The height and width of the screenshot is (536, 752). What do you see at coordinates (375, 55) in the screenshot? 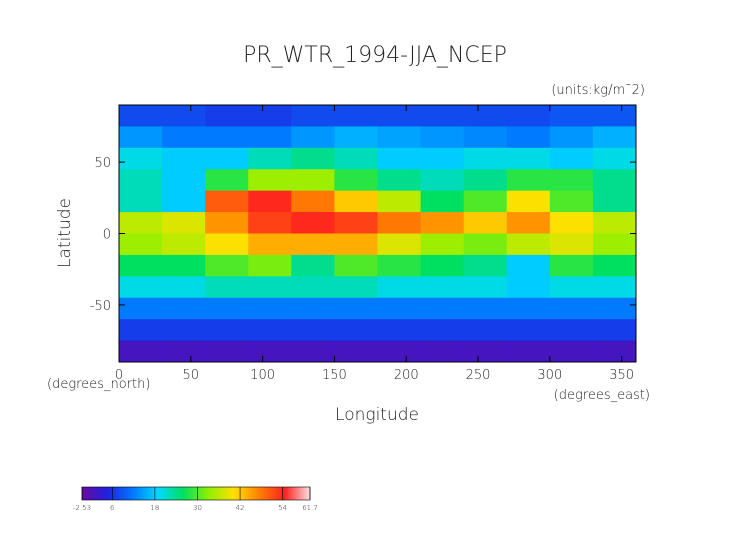
I see `chart-title: PR_WTR_1994-JJA_NCEP` at bounding box center [375, 55].